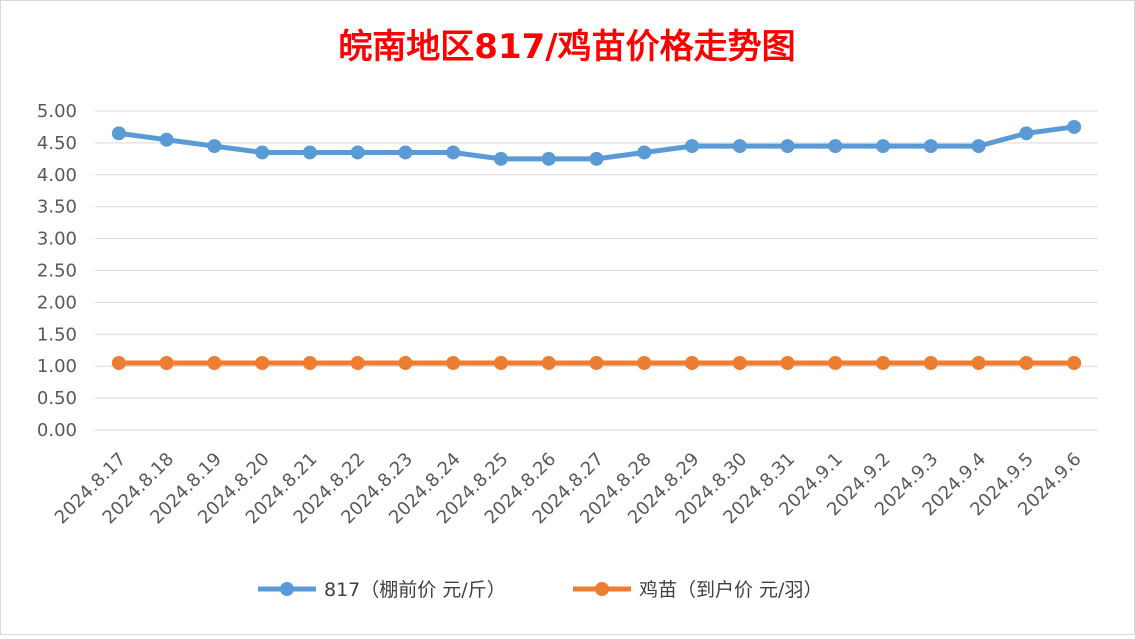  I want to click on y-tick-label: 3.00, so click(57, 239).